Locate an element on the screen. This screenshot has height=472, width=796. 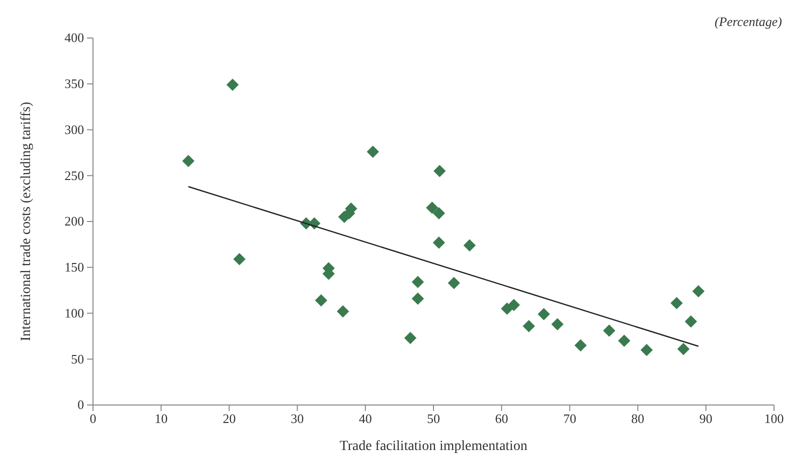
y-tick-label: 300 is located at coordinates (74, 129).